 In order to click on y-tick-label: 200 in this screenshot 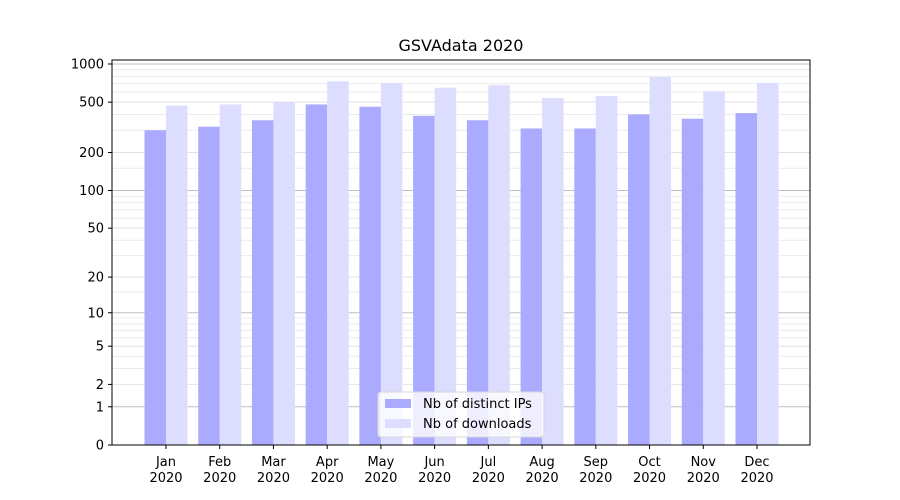, I will do `click(91, 153)`.